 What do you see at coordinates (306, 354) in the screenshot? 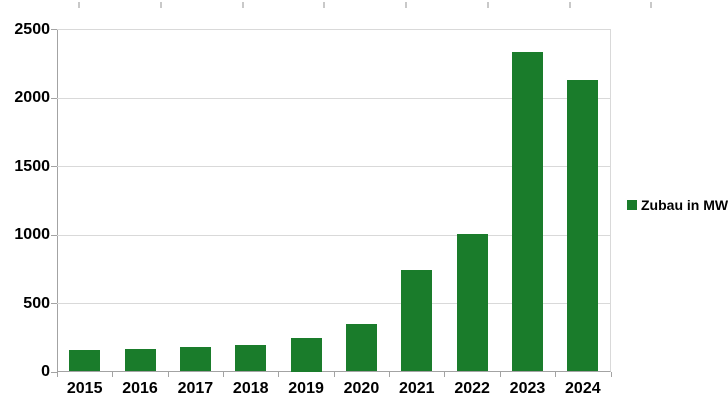
I see `bar-2019` at bounding box center [306, 354].